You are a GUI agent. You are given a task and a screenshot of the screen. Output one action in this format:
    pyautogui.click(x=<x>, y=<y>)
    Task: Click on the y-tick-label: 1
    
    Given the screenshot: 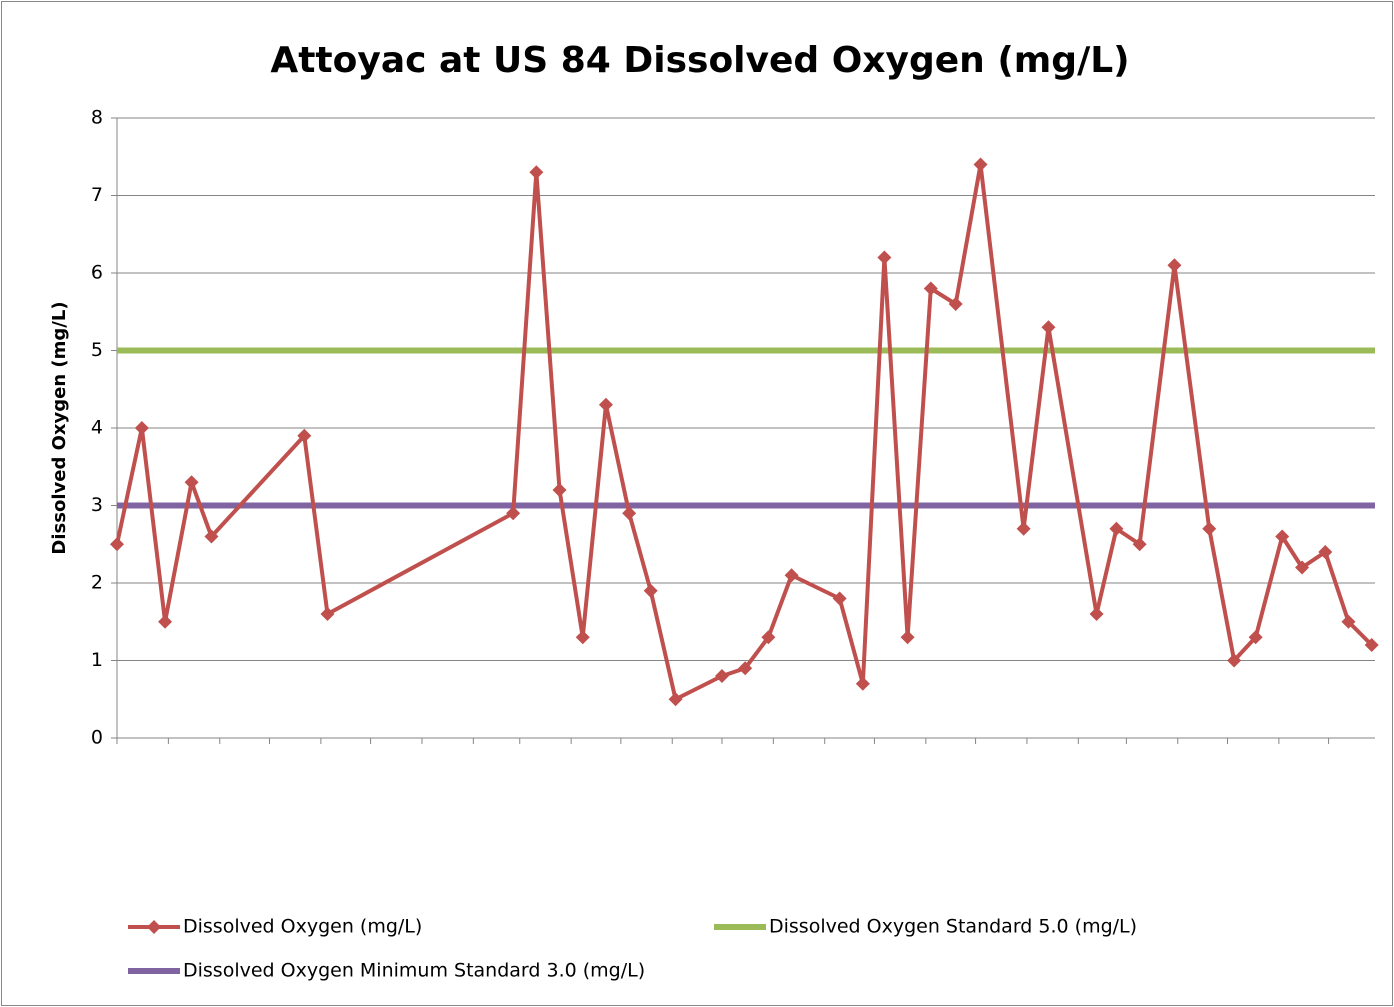 What is the action you would take?
    pyautogui.click(x=97, y=660)
    